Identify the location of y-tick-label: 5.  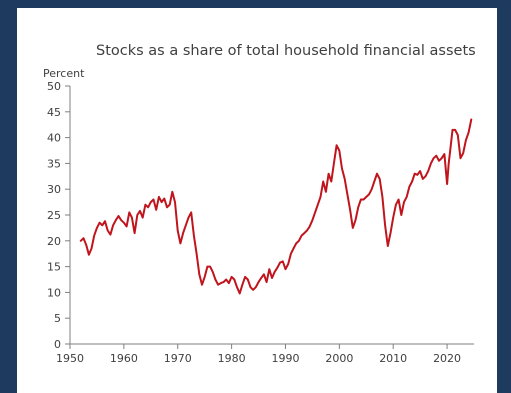
(57, 318).